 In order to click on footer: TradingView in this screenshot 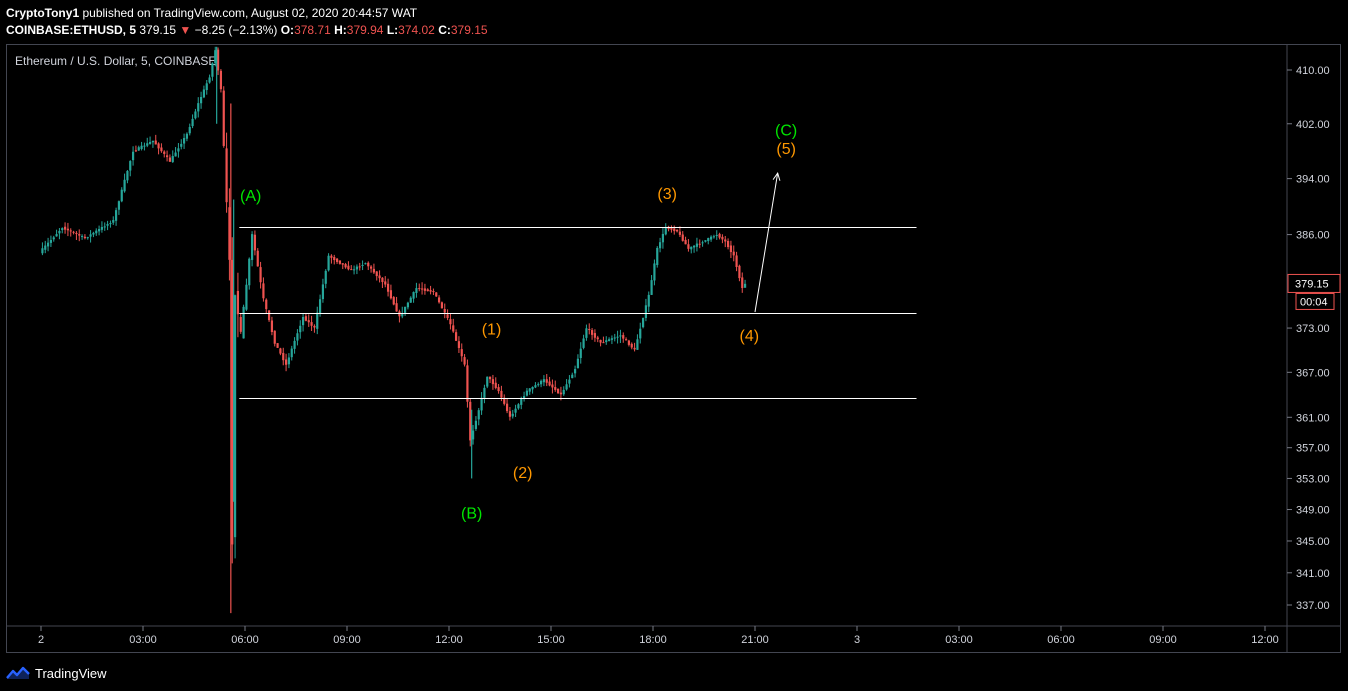, I will do `click(56, 673)`.